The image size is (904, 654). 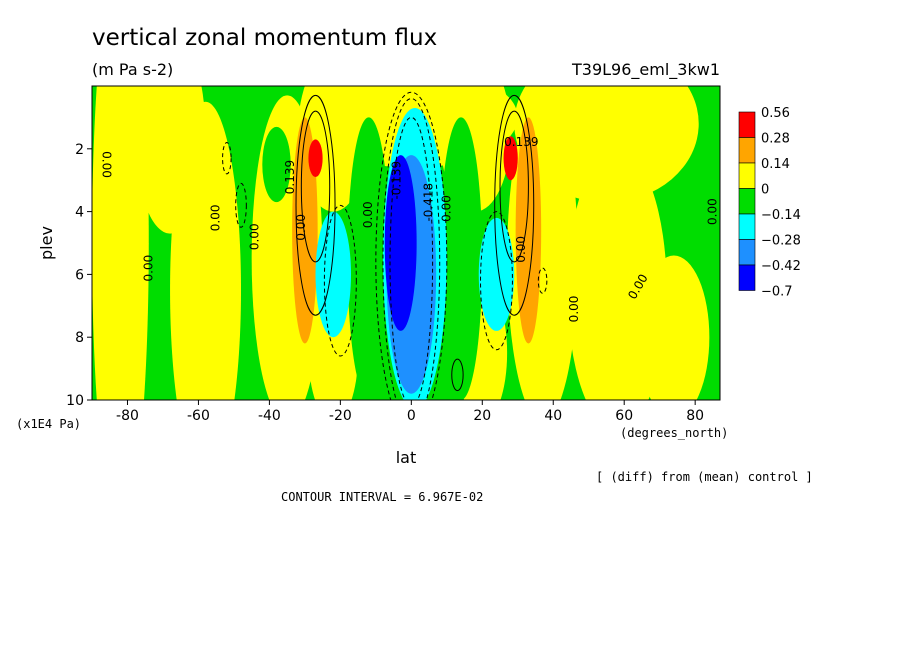 I want to click on x-axis-ticks: -80 -60 -40 -20 0 20 40 60 80, so click(x=410, y=412).